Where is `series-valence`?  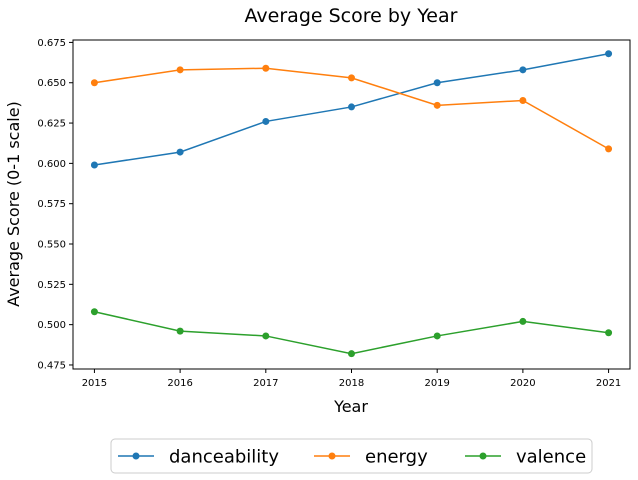 series-valence is located at coordinates (351, 333).